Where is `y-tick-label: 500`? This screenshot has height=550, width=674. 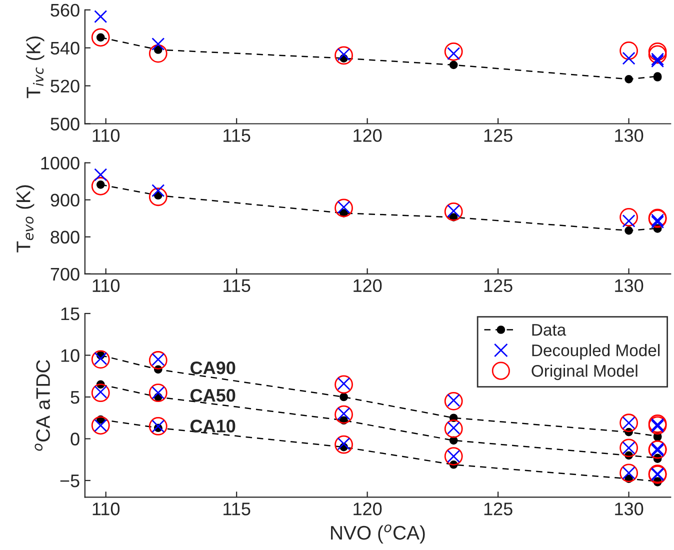
y-tick-label: 500 is located at coordinates (65, 124).